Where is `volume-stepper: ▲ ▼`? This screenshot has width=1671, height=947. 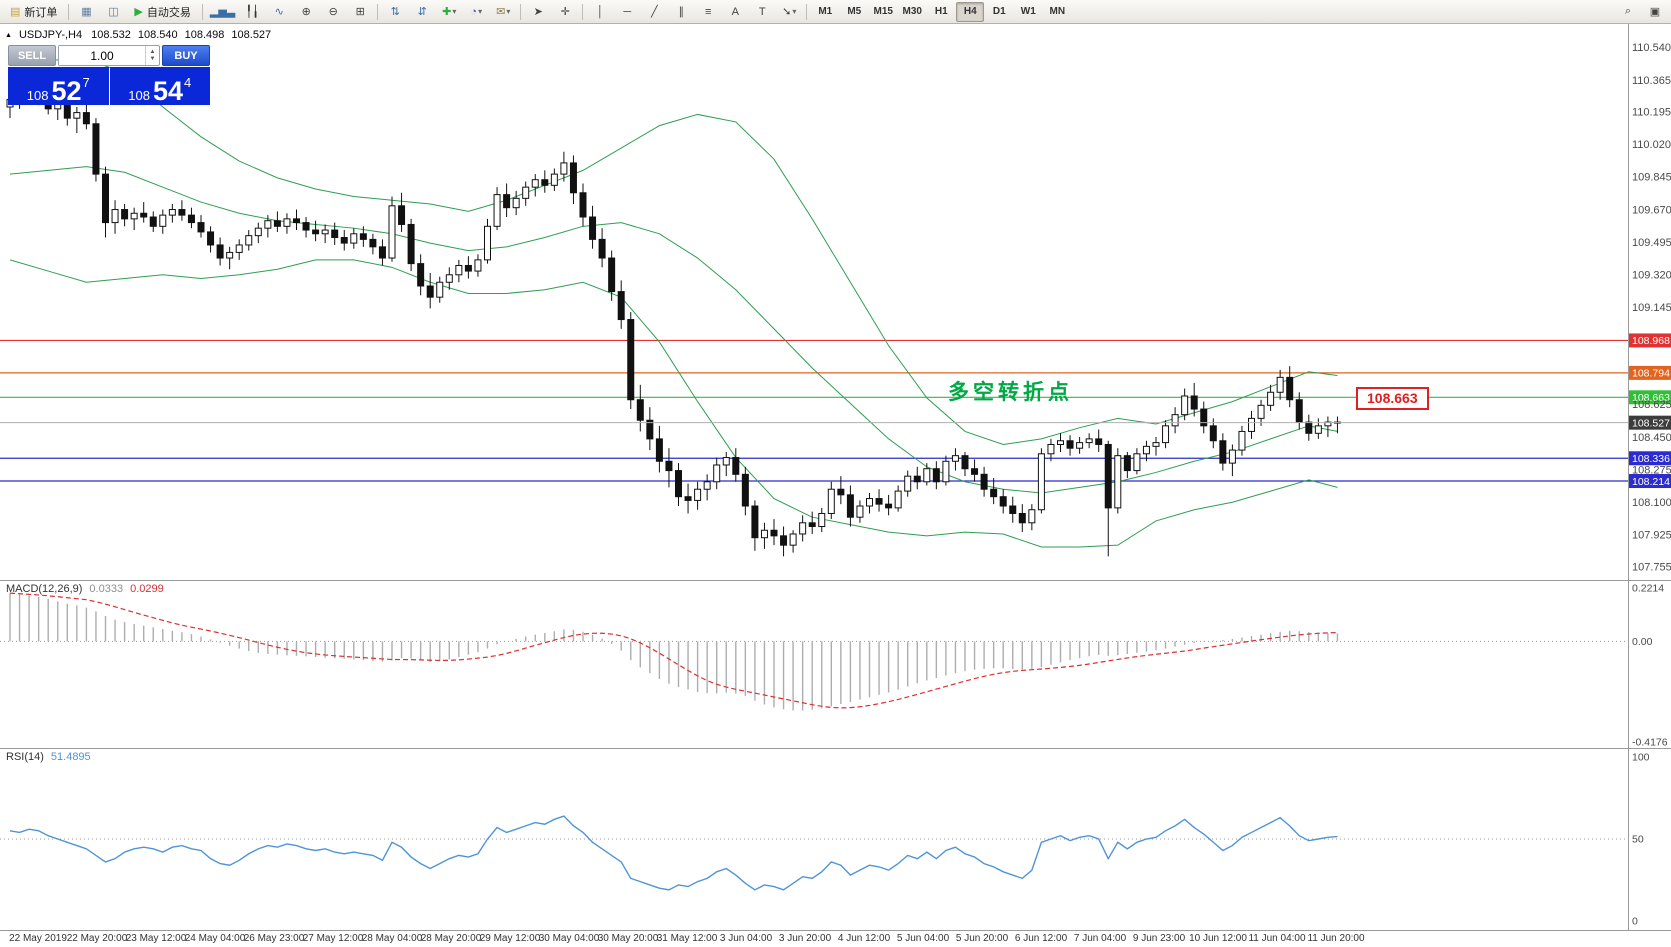
volume-stepper: ▲ ▼ is located at coordinates (152, 55).